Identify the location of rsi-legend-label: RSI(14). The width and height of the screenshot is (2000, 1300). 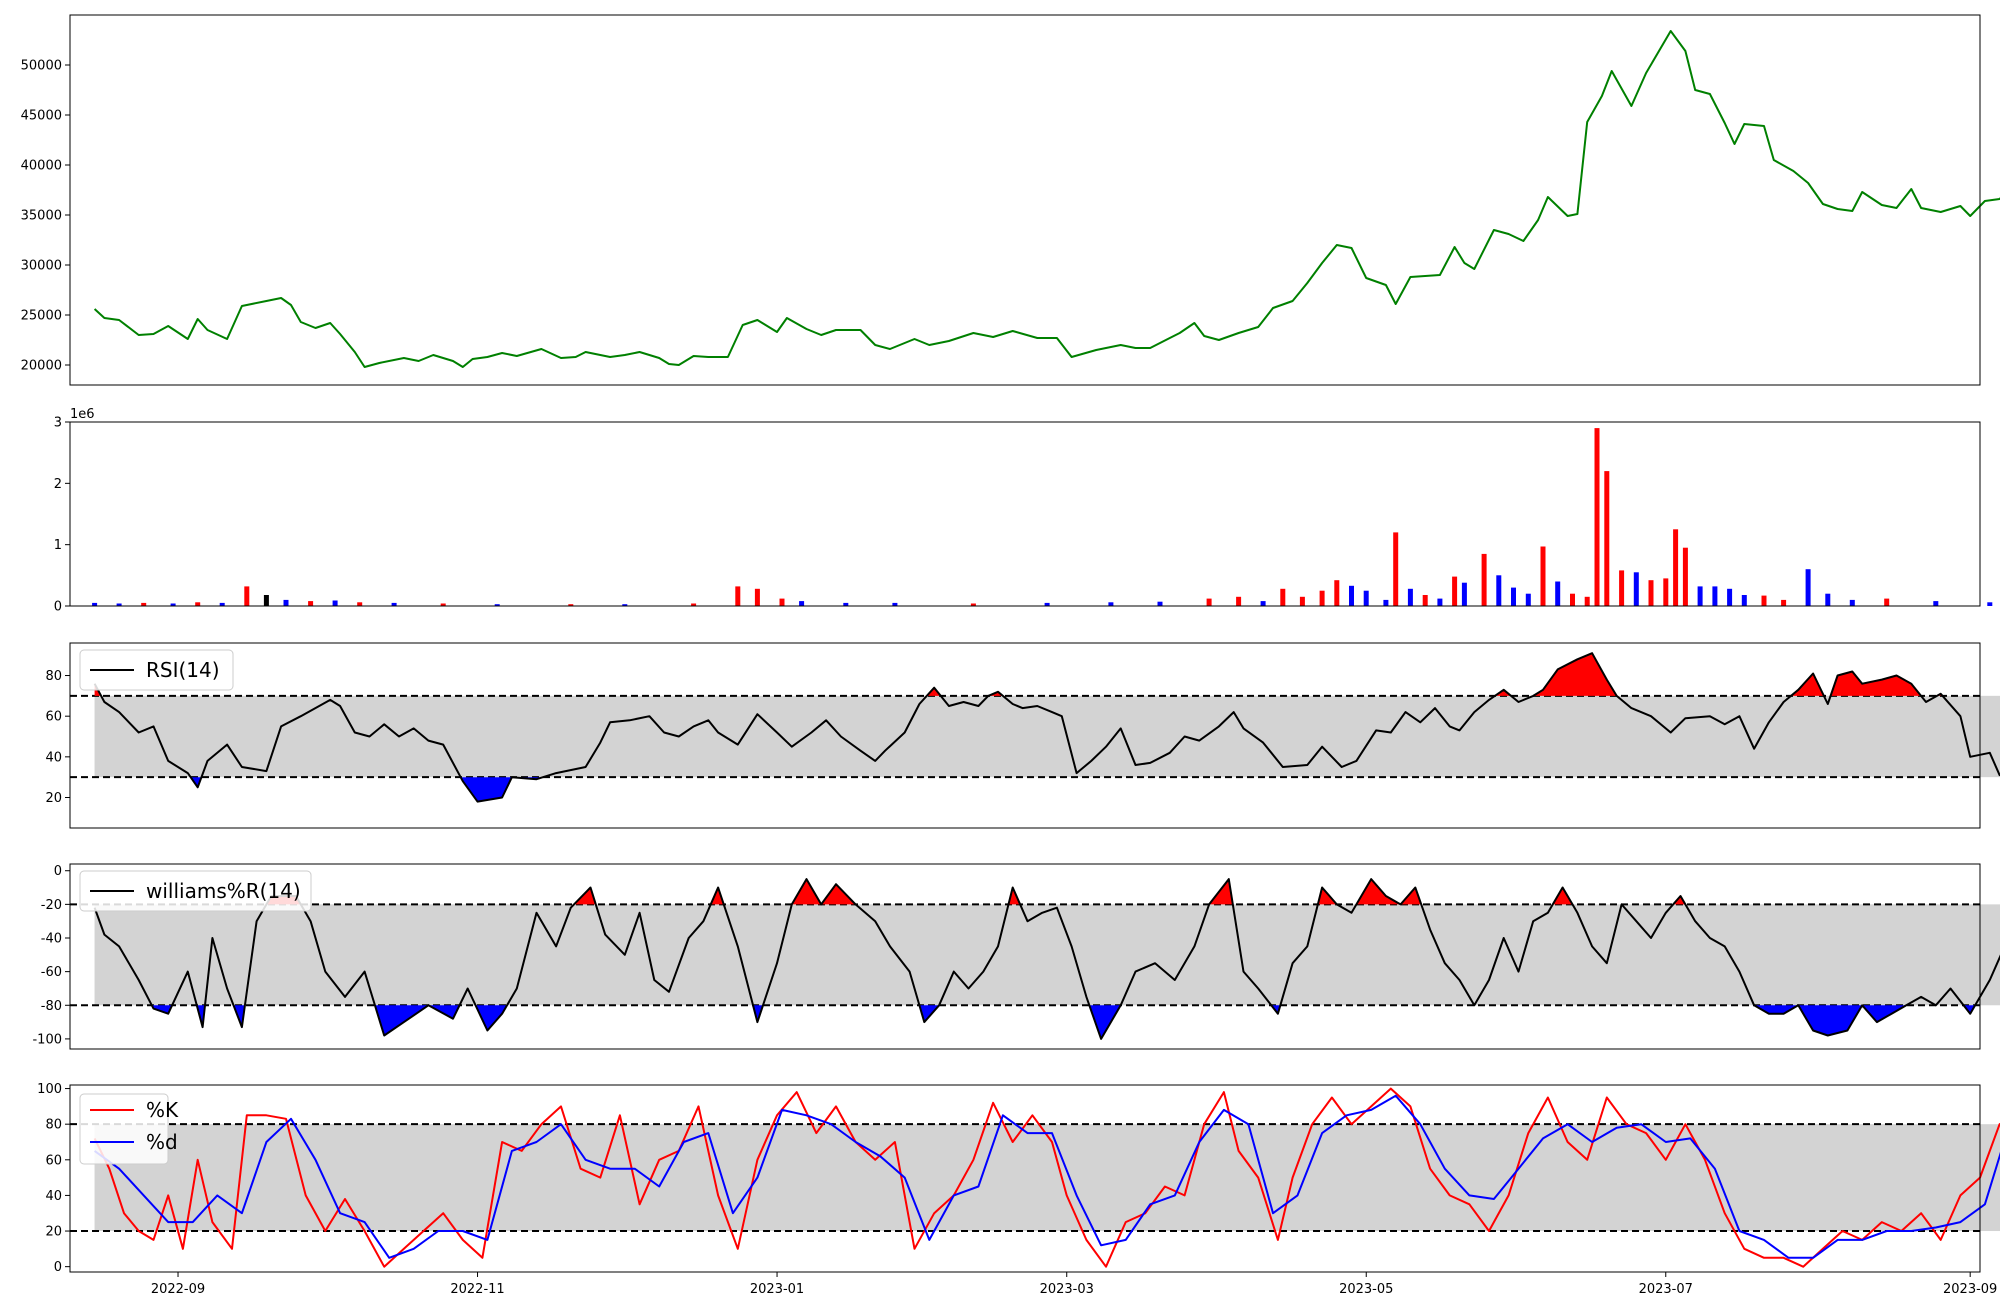
(183, 670).